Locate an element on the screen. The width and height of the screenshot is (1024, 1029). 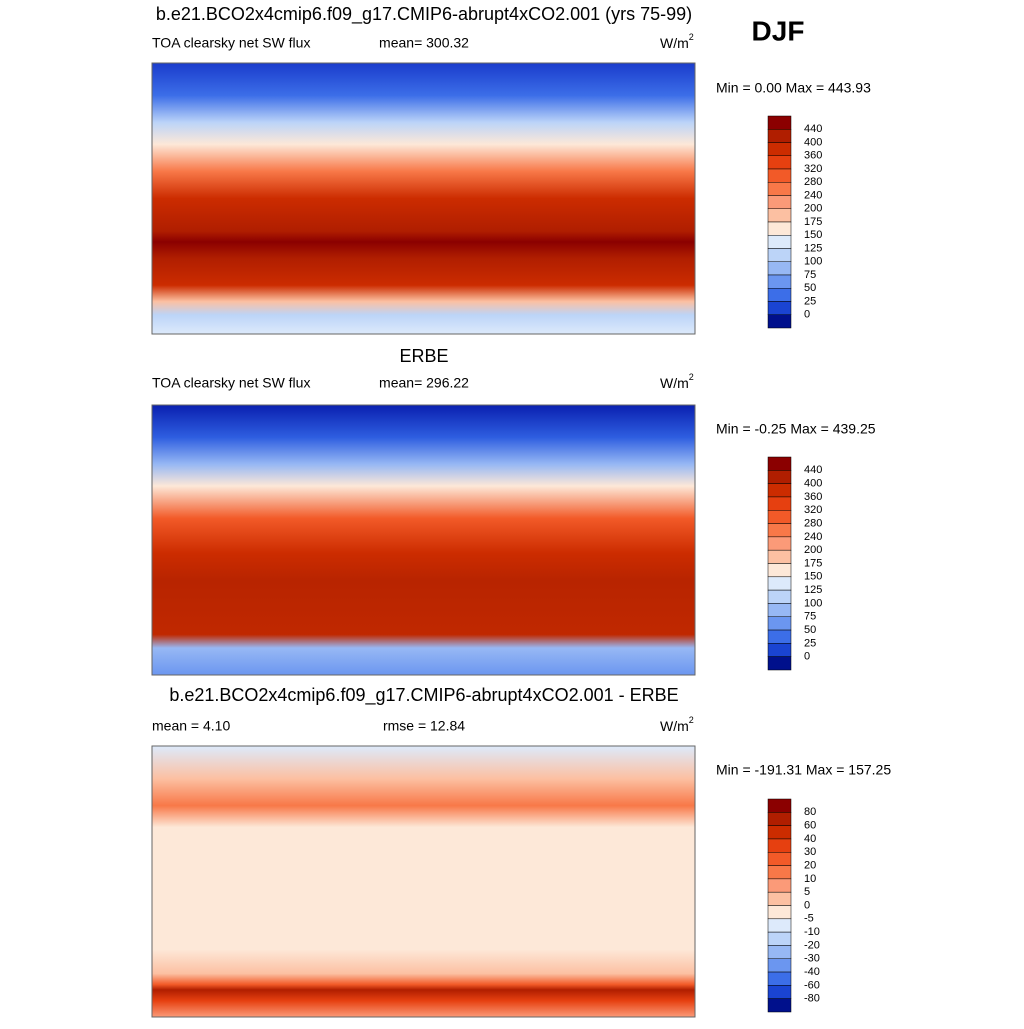
season-title: DJF is located at coordinates (778, 30).